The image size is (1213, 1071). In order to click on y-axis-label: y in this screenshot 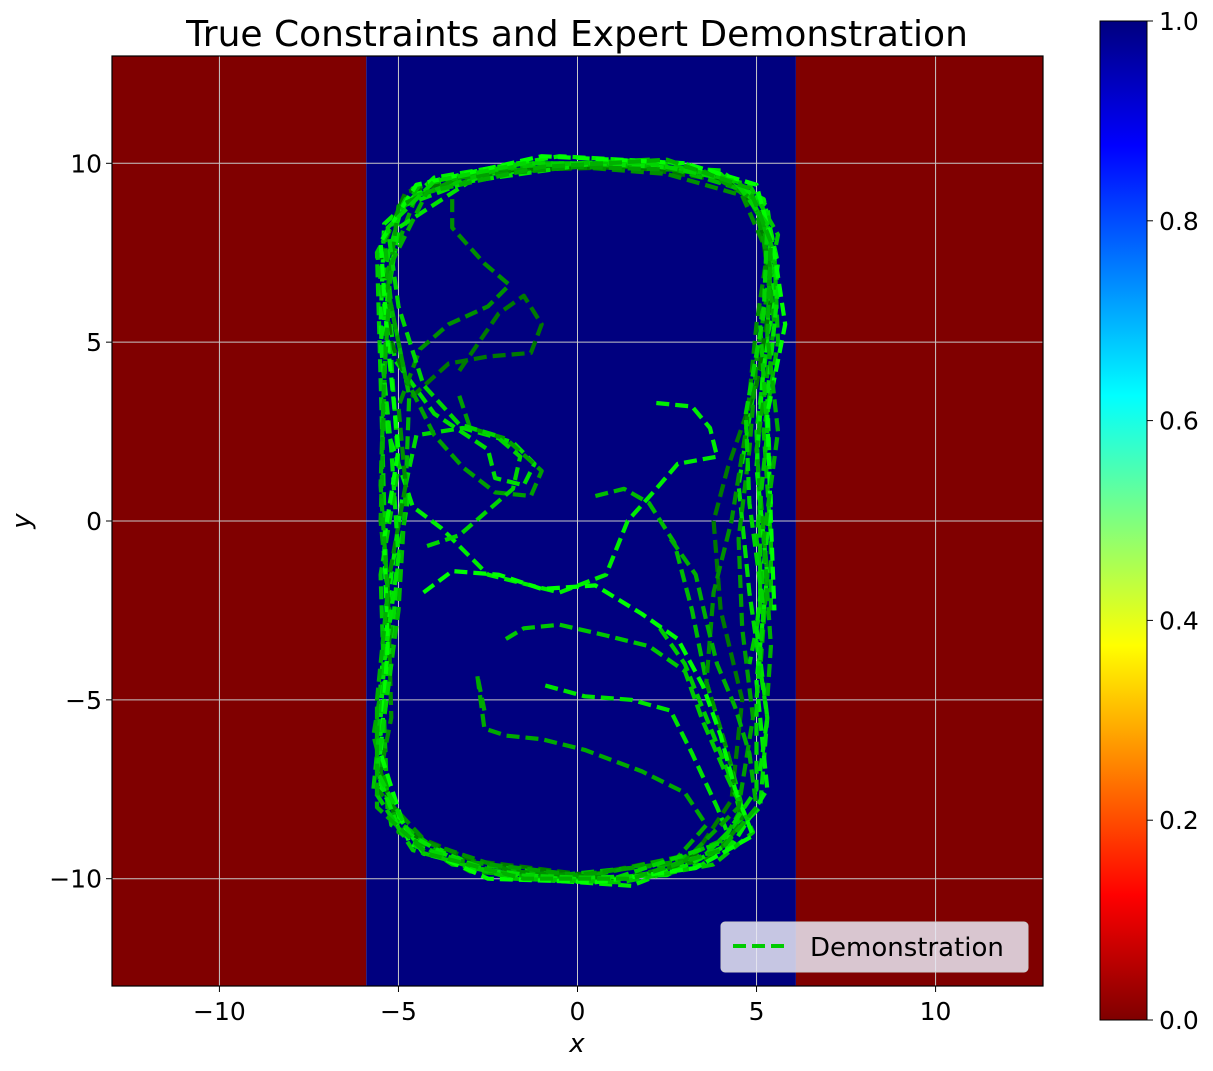, I will do `click(22, 521)`.